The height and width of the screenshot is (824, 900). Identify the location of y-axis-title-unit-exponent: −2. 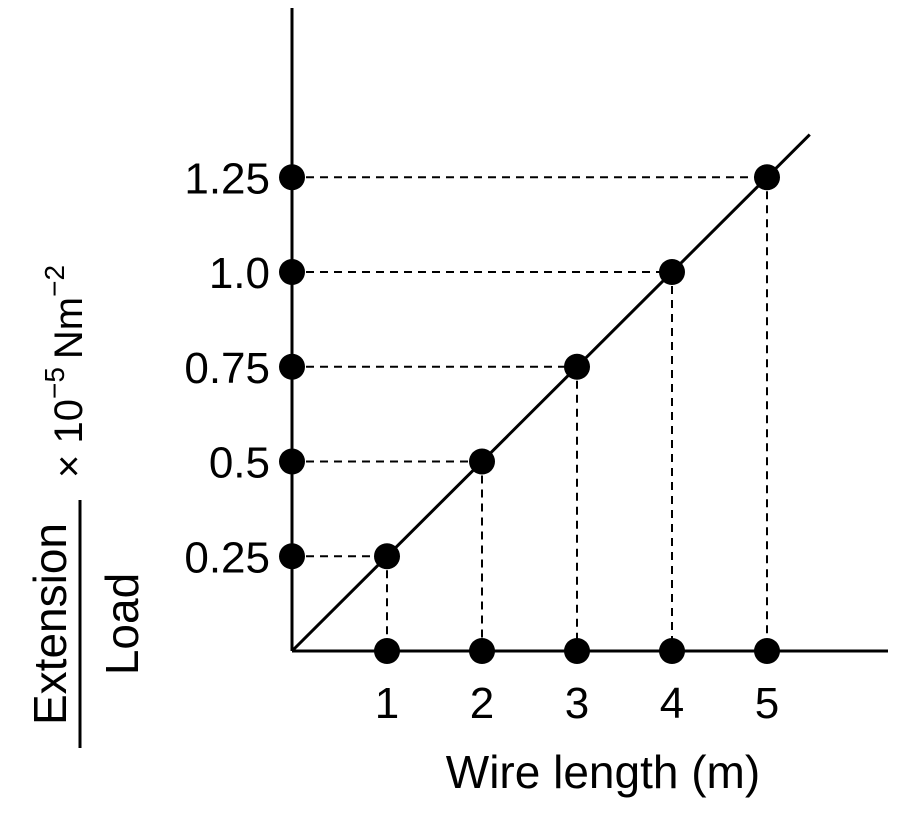
(54, 281).